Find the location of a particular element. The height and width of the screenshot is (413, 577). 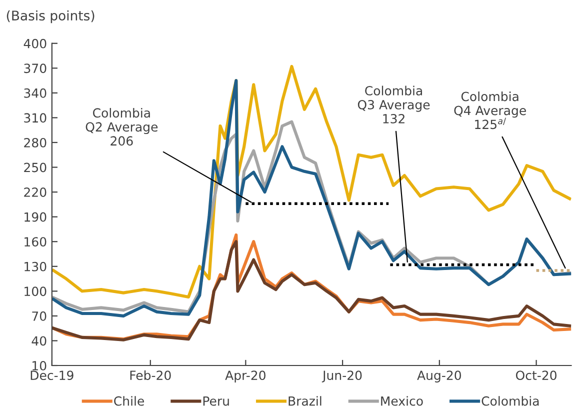

y-tick-label: 340 is located at coordinates (35, 93).